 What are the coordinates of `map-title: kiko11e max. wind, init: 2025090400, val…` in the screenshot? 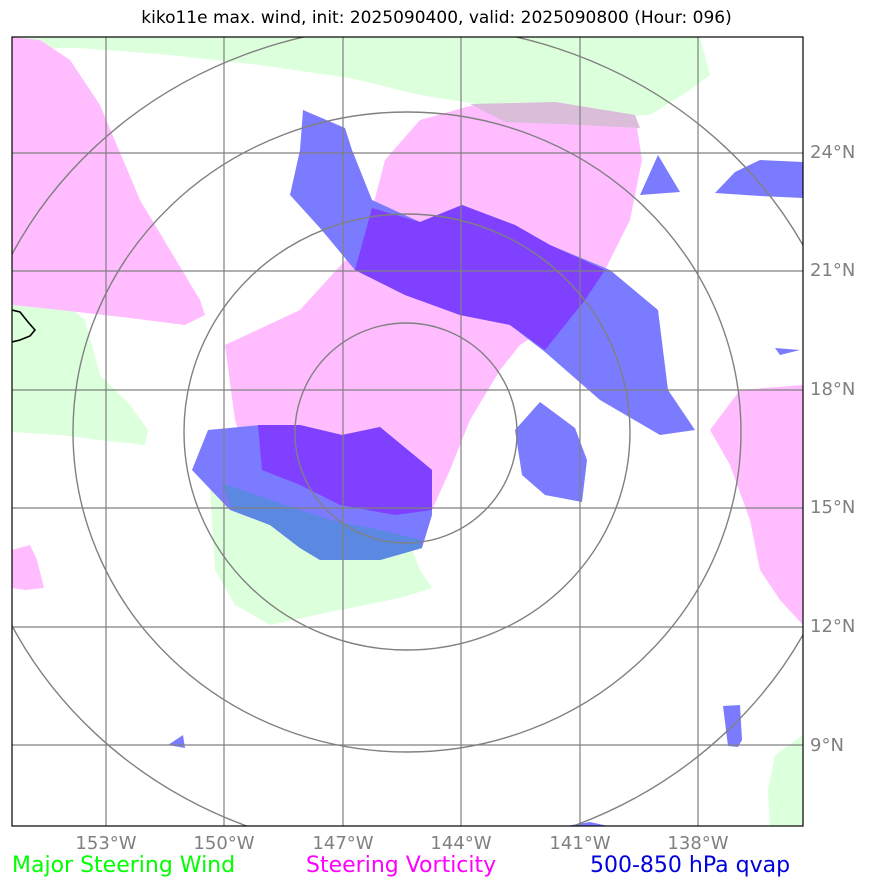 It's located at (436, 18).